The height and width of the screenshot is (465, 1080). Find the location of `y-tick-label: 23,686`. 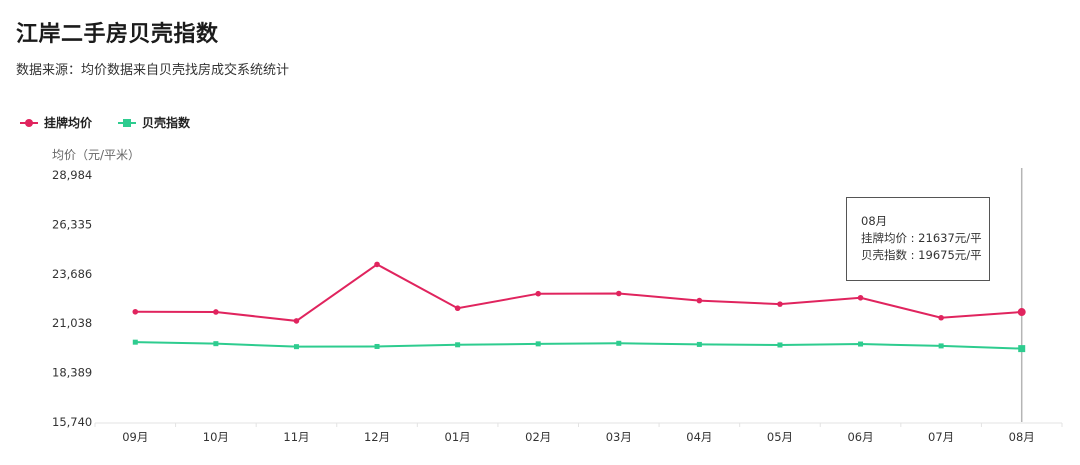

y-tick-label: 23,686 is located at coordinates (72, 274).